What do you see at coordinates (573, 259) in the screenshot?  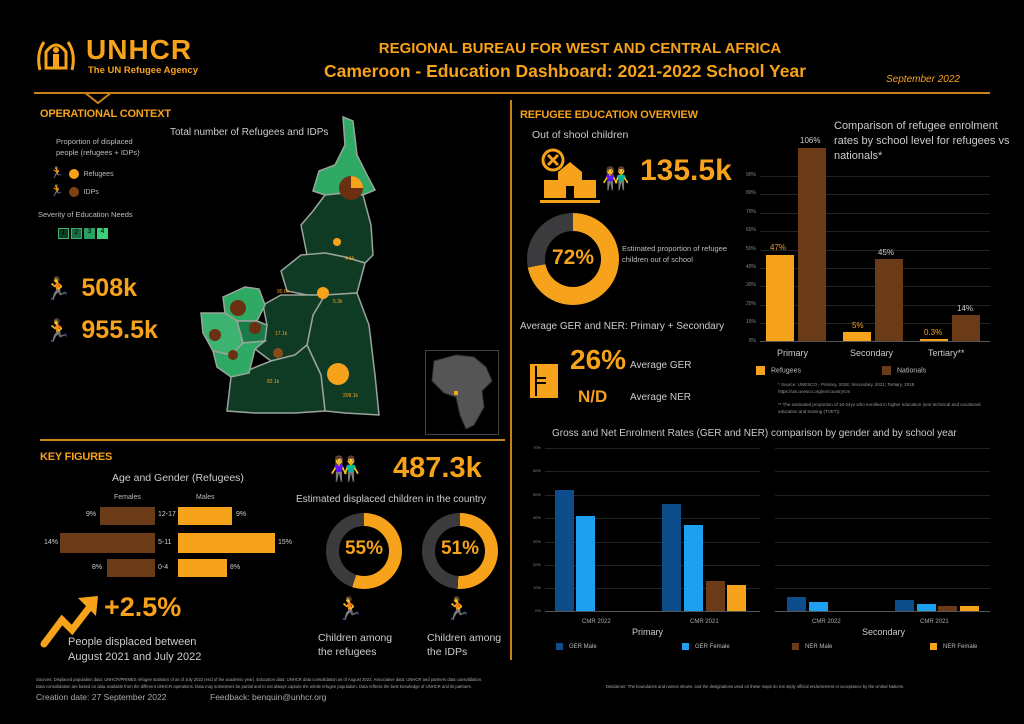 I see `donut-out-of-school: 72%` at bounding box center [573, 259].